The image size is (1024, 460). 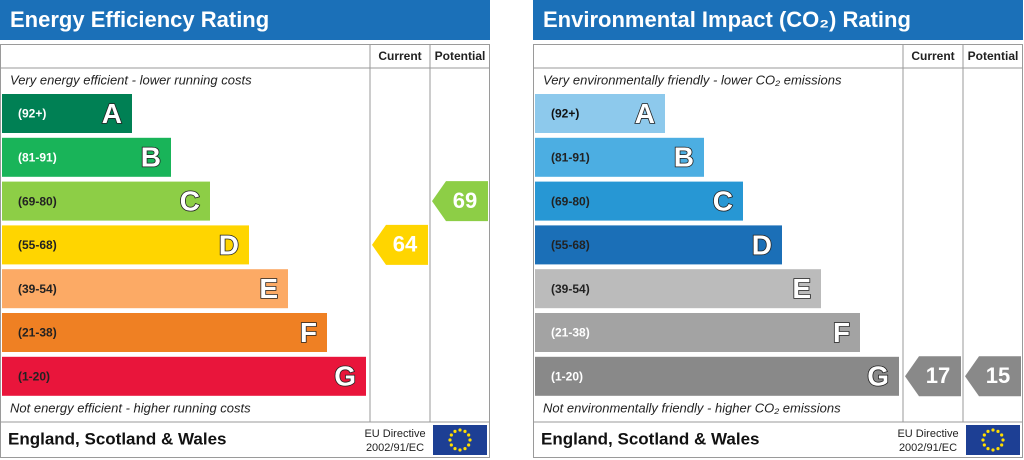 What do you see at coordinates (998, 375) in the screenshot?
I see `potential-score: 15` at bounding box center [998, 375].